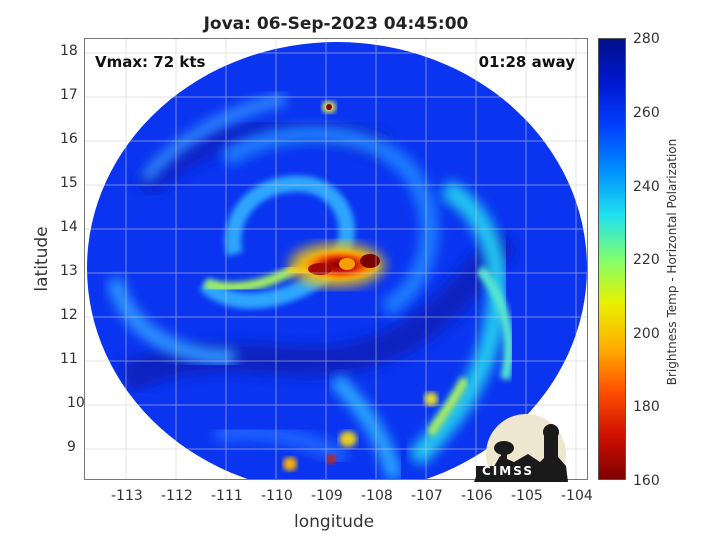 The image size is (720, 540). What do you see at coordinates (526, 62) in the screenshot?
I see `time-away-label: 01:28 away` at bounding box center [526, 62].